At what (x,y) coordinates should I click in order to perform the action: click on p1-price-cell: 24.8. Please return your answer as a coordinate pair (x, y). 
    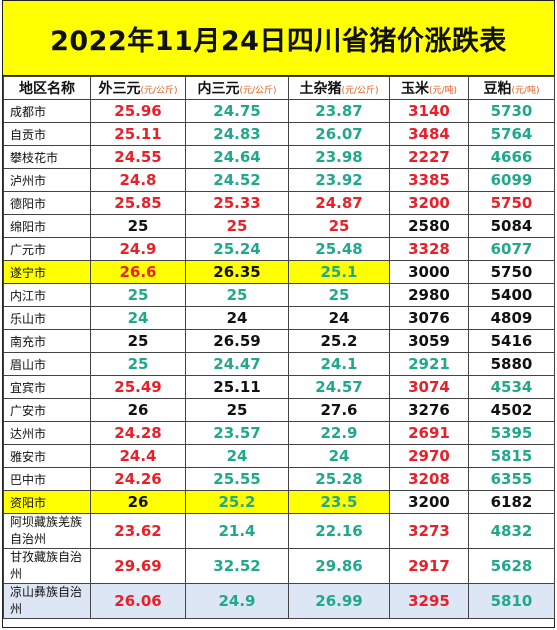
    Looking at the image, I should click on (138, 180).